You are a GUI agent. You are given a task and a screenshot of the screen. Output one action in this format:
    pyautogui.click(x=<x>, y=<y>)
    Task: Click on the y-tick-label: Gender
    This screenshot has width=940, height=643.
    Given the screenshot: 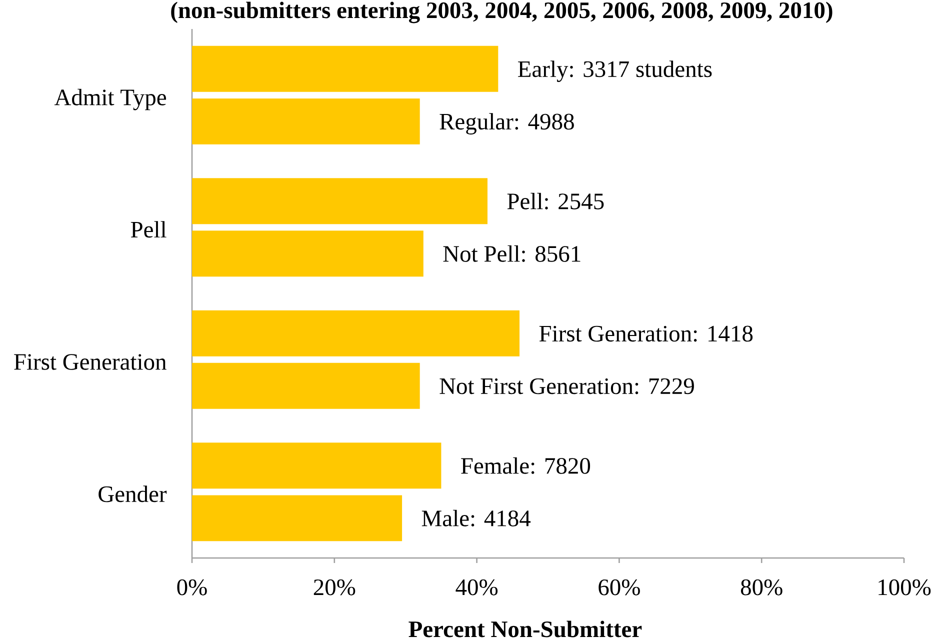 What is the action you would take?
    pyautogui.click(x=132, y=494)
    